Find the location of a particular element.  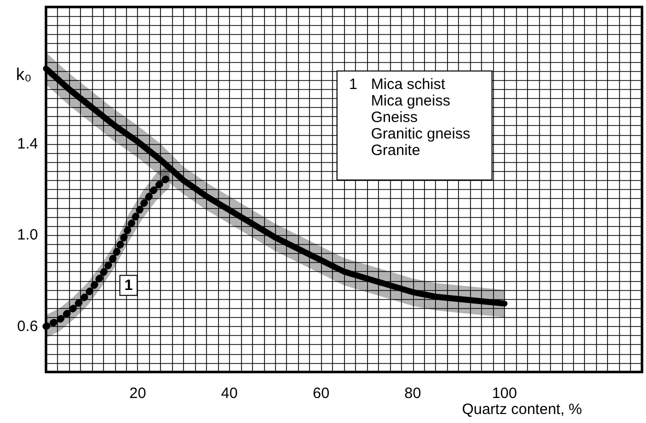

y-tick-label: 0.6 is located at coordinates (27, 326).